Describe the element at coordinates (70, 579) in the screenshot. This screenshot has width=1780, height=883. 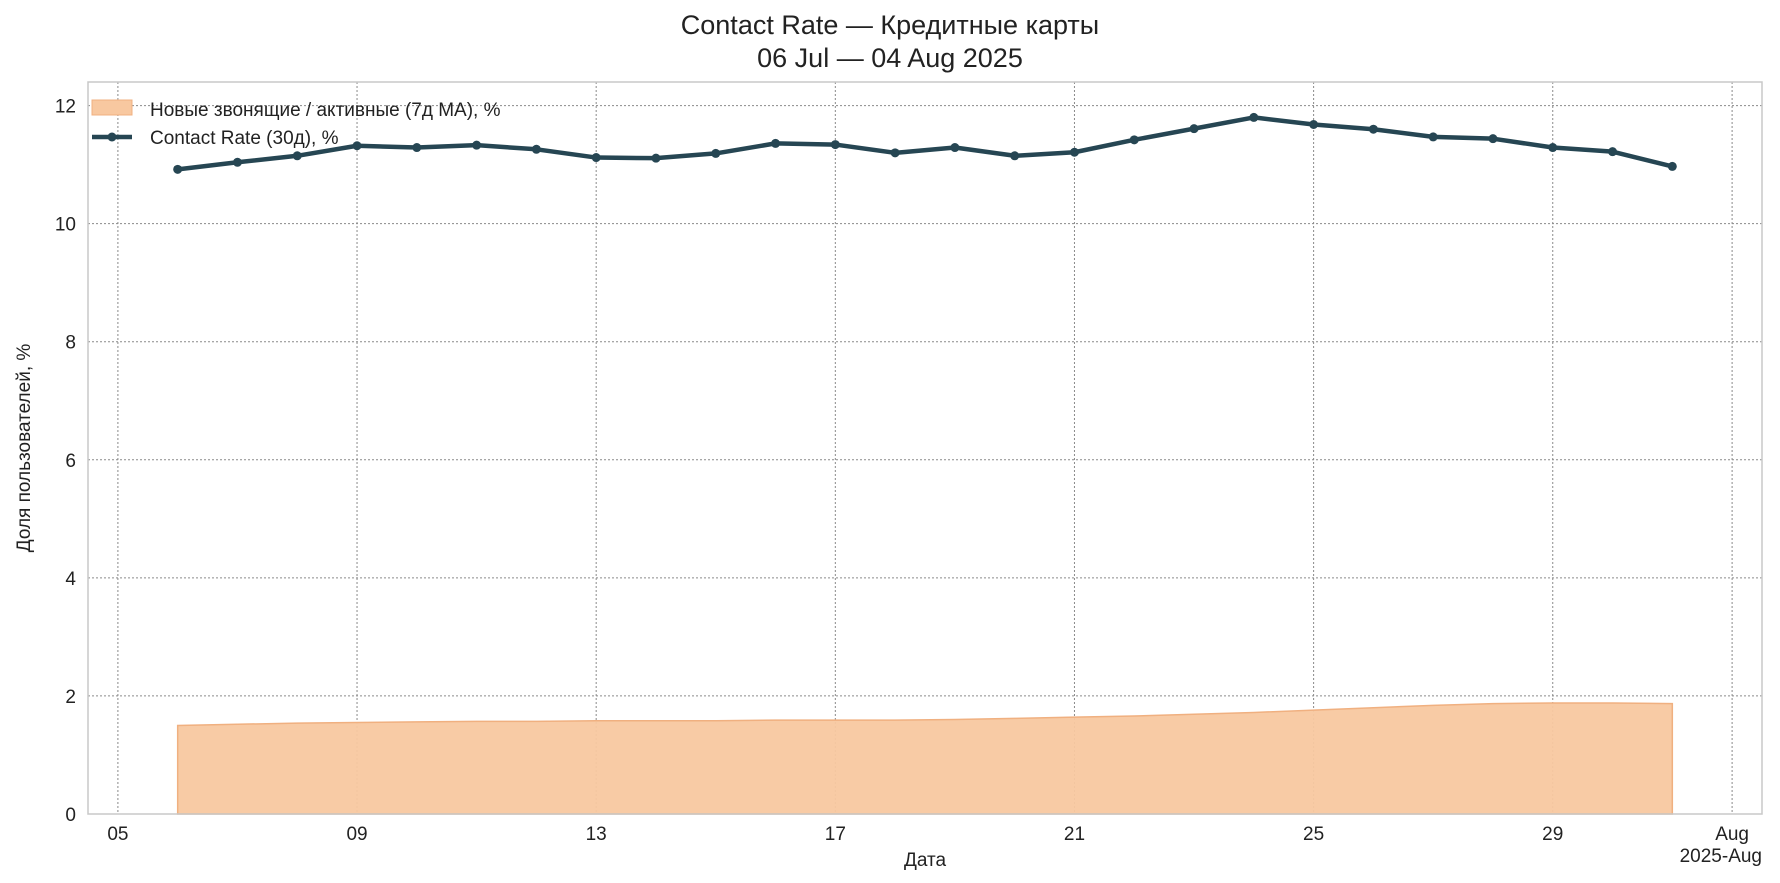
I see `y-tick-label: 4` at that location.